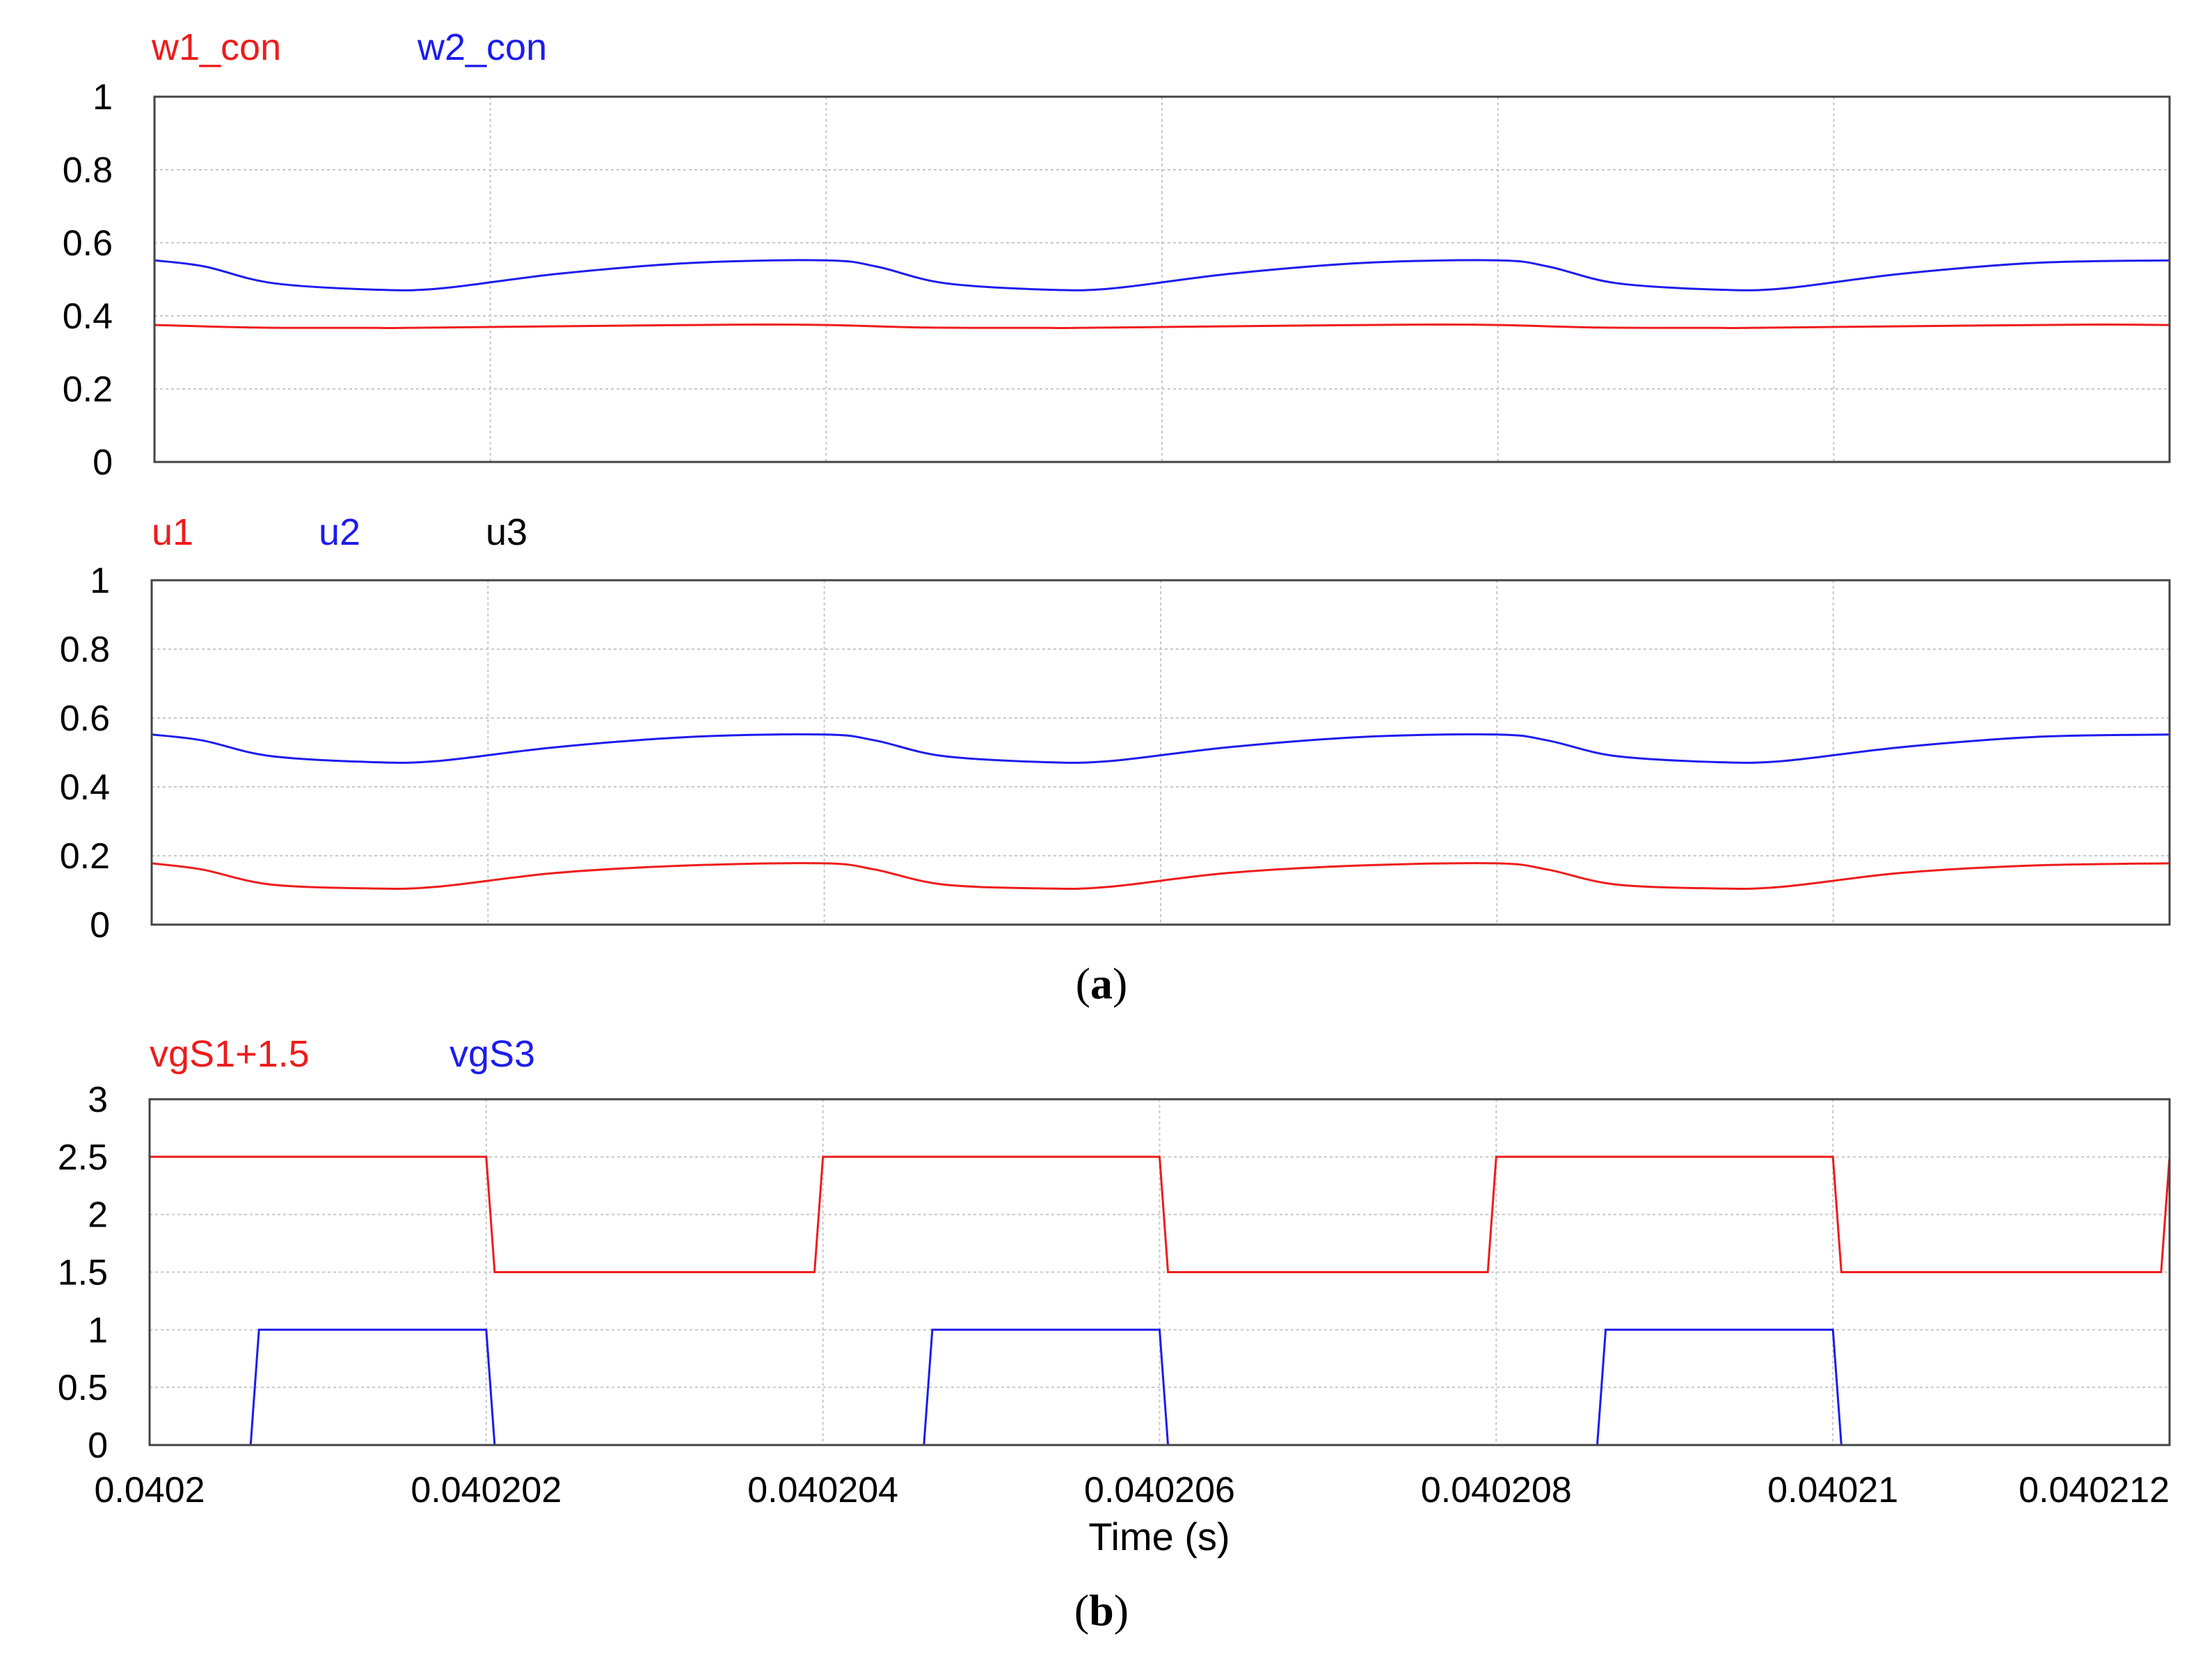  I want to click on legend-series: w1_con, so click(216, 47).